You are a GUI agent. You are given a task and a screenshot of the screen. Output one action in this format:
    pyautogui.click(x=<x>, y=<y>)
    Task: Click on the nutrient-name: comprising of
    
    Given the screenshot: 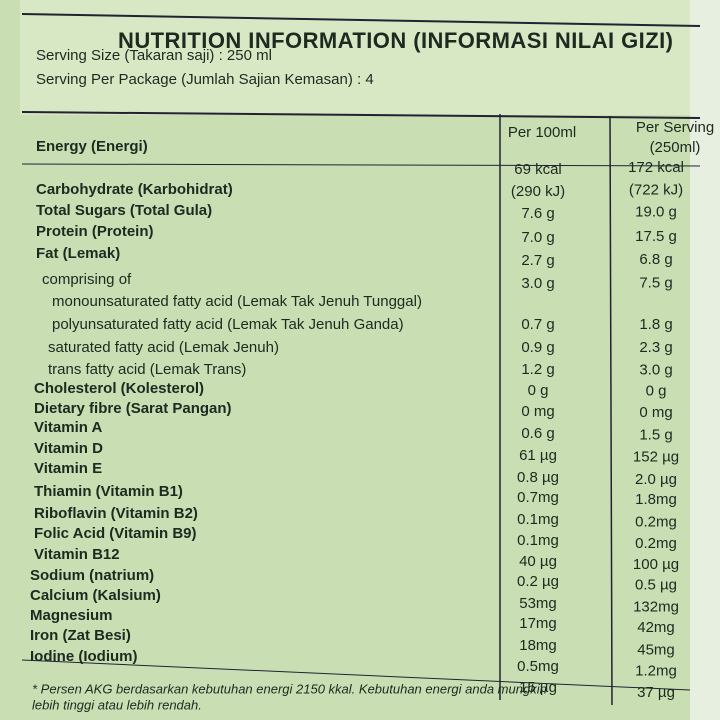 What is the action you would take?
    pyautogui.click(x=87, y=279)
    